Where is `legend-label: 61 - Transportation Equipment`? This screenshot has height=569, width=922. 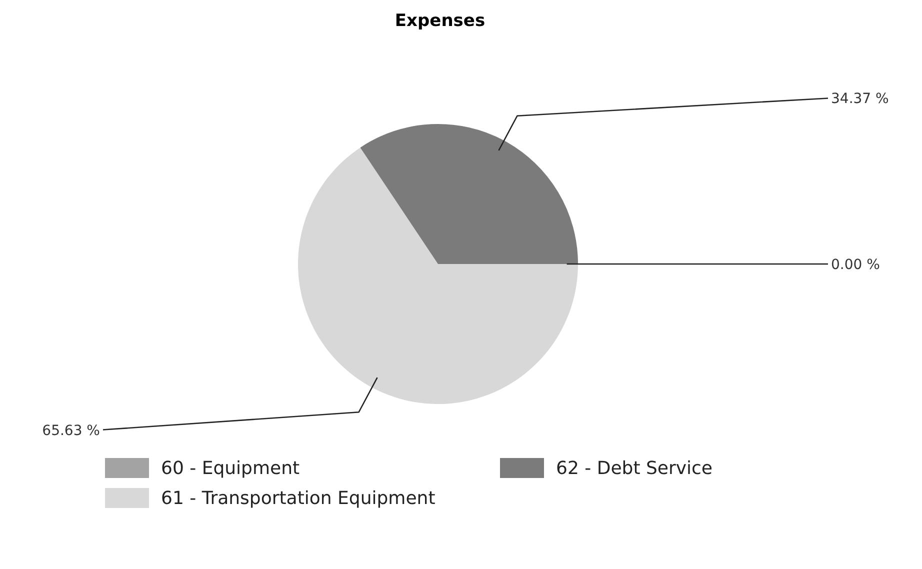
legend-label: 61 - Transportation Equipment is located at coordinates (298, 498).